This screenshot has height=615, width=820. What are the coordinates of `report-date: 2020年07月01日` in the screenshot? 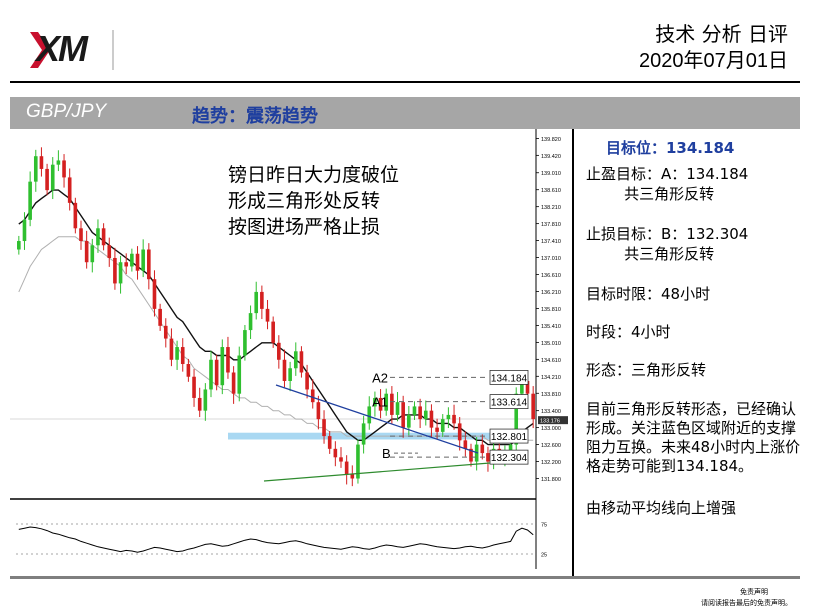 It's located at (713, 61).